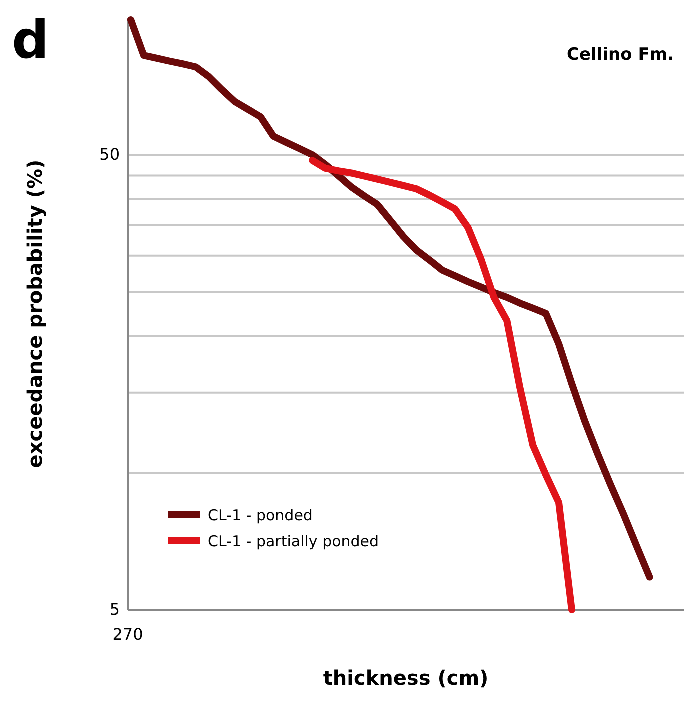 This screenshot has height=701, width=687. I want to click on chart-title: d, so click(31, 41).